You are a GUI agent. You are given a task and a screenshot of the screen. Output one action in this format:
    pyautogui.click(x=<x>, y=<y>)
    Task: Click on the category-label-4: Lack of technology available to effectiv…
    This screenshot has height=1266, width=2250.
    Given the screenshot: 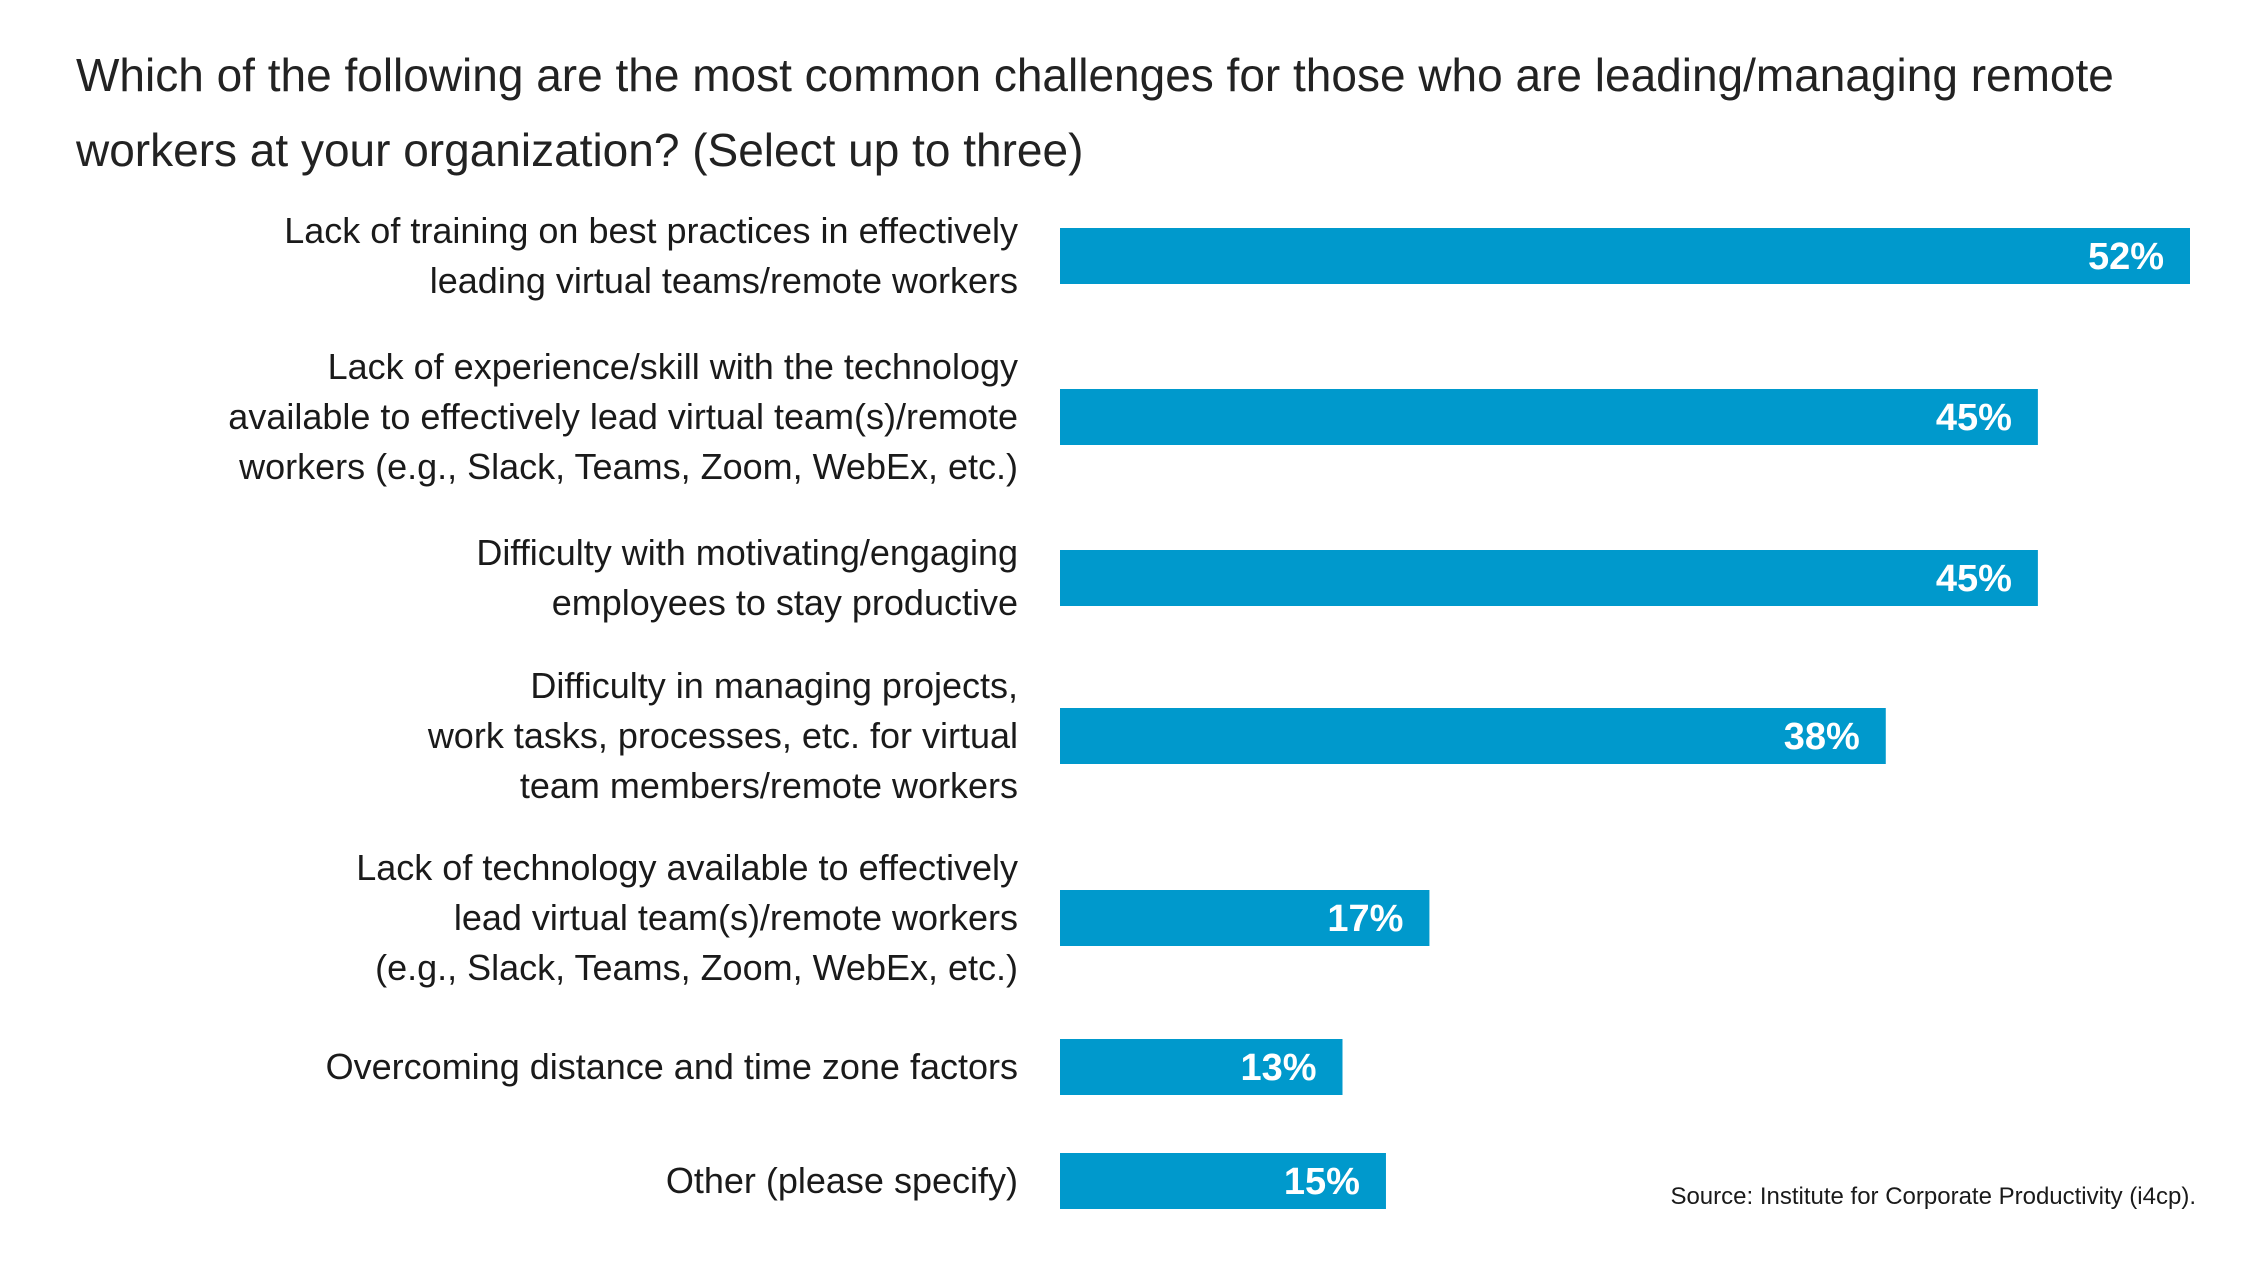 What is the action you would take?
    pyautogui.click(x=687, y=917)
    